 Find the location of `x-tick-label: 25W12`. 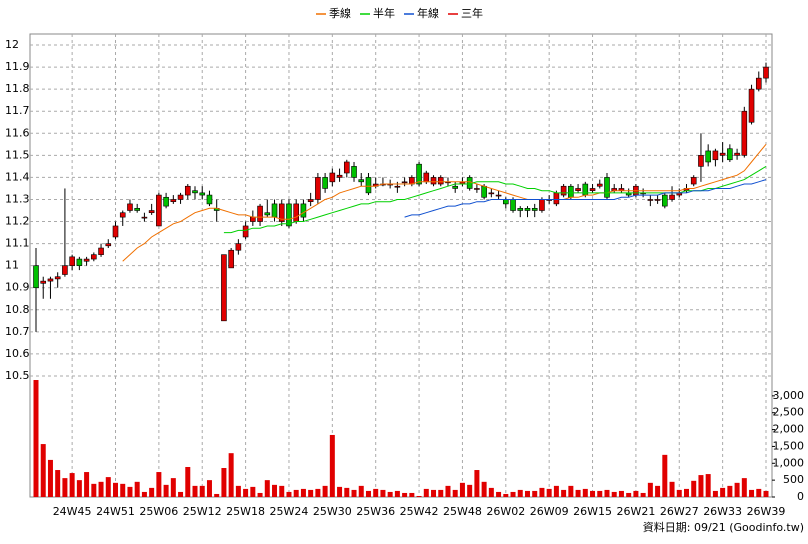

x-tick-label: 25W12 is located at coordinates (202, 511).